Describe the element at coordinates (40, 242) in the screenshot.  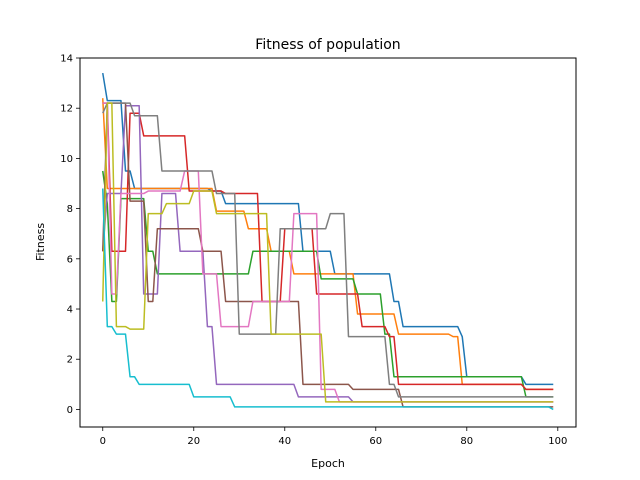
I see `y-axis-label: Fitness` at that location.